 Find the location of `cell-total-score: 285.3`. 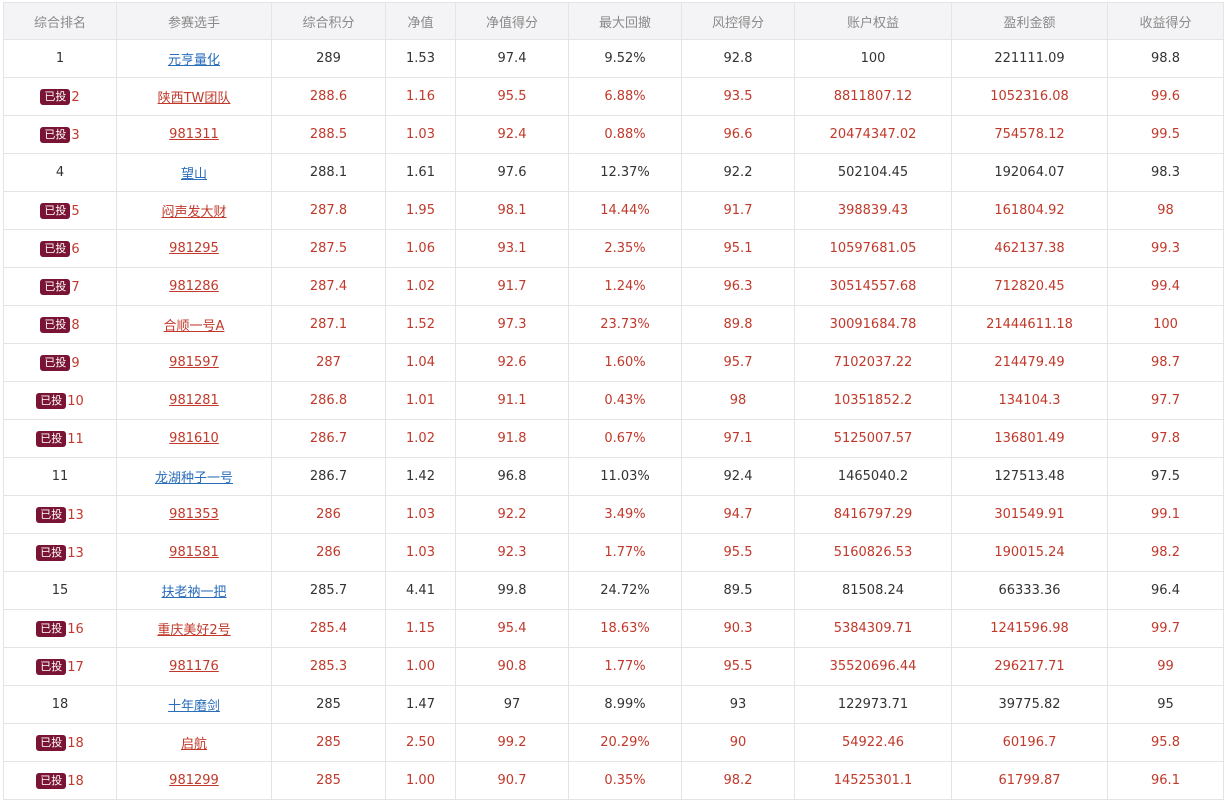

cell-total-score: 285.3 is located at coordinates (328, 666).